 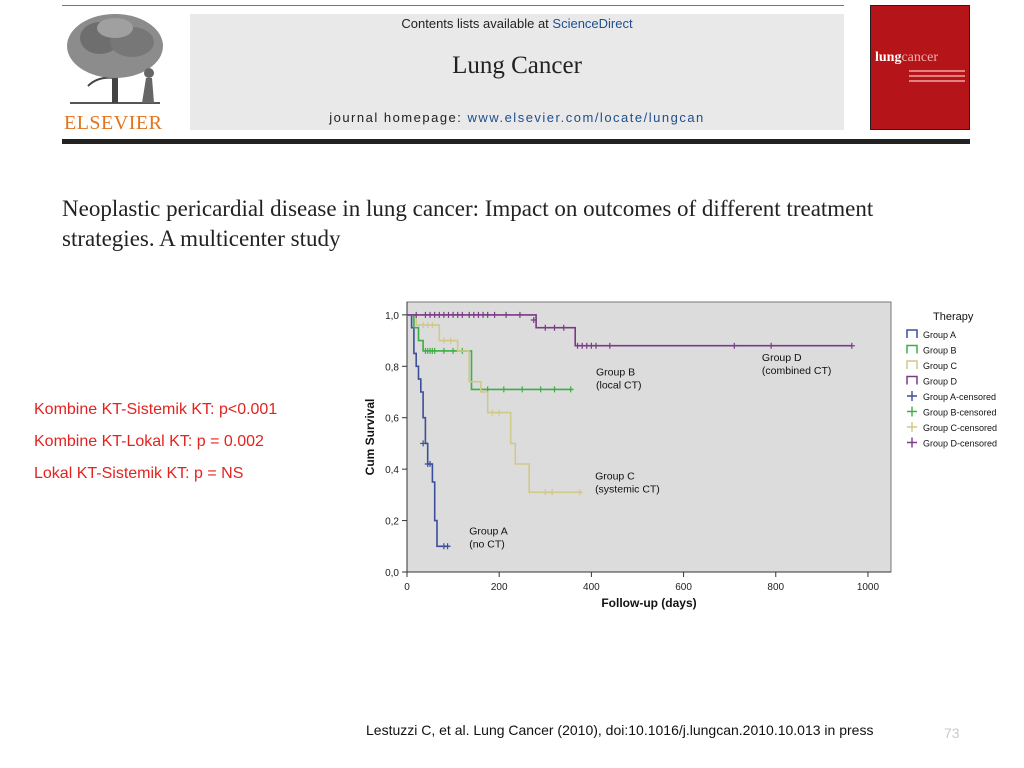 What do you see at coordinates (937, 77) in the screenshot?
I see `cover-text-lines` at bounding box center [937, 77].